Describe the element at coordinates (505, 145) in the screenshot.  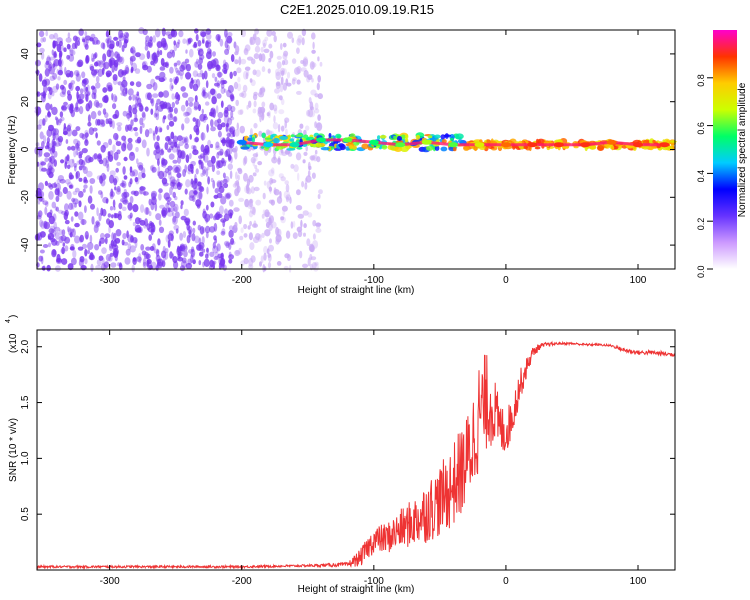
I see `heatmap-ridge-point` at that location.